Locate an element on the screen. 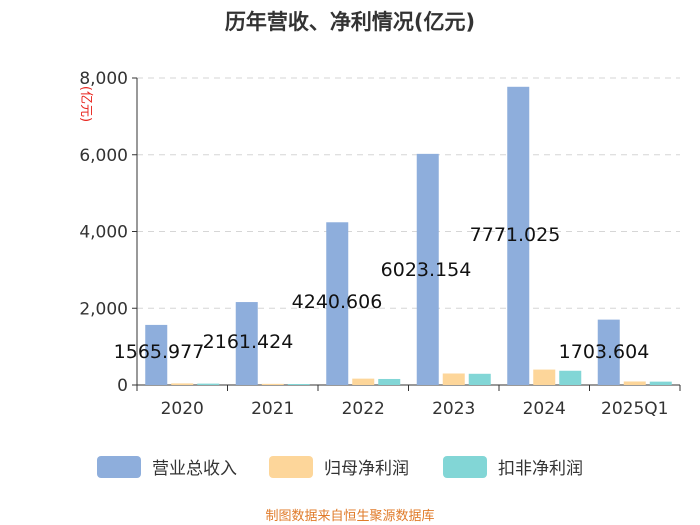  legend-label: 扣非净利润 is located at coordinates (540, 469).